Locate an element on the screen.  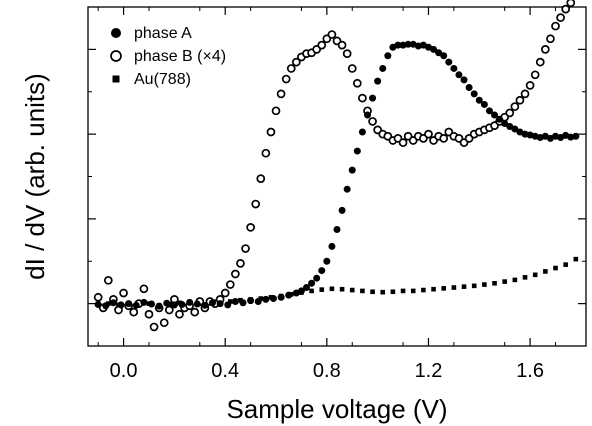
legend-item: phase B (×4) is located at coordinates (168, 56).